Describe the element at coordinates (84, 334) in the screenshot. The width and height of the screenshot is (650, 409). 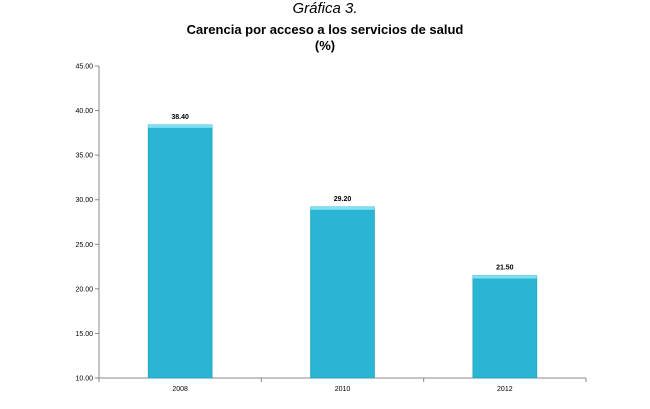
I see `y-tick-label: 15.00` at that location.